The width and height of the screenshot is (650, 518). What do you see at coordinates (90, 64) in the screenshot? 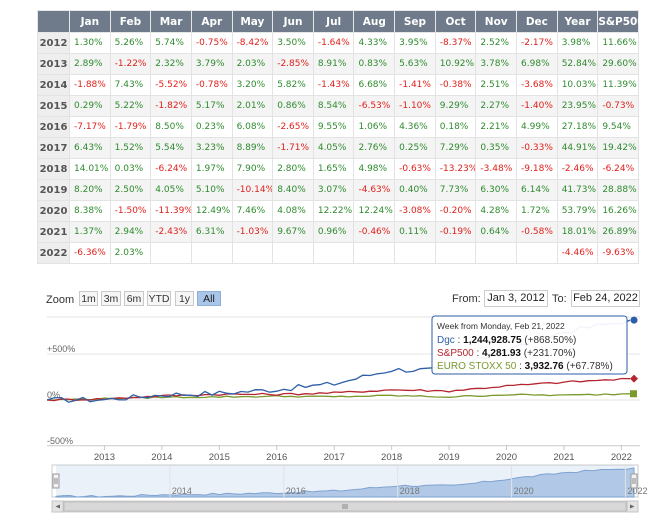
I see `return-cell: 2.89%` at bounding box center [90, 64].